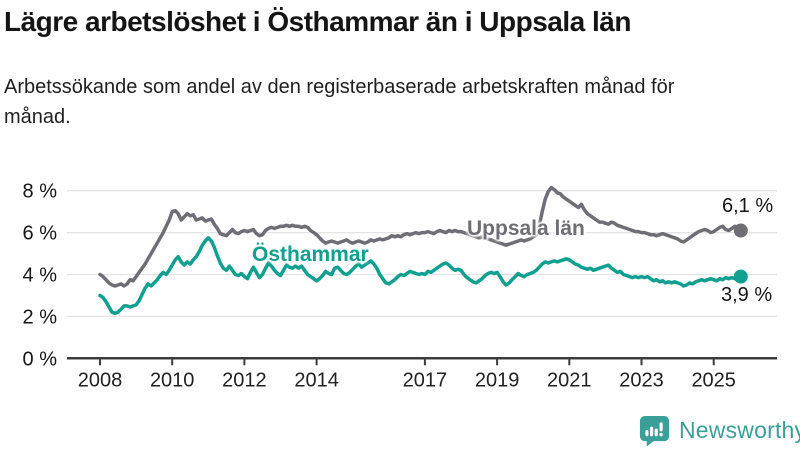 Image resolution: width=800 pixels, height=450 pixels. Describe the element at coordinates (420, 276) in the screenshot. I see `series-line--sthammar` at that location.